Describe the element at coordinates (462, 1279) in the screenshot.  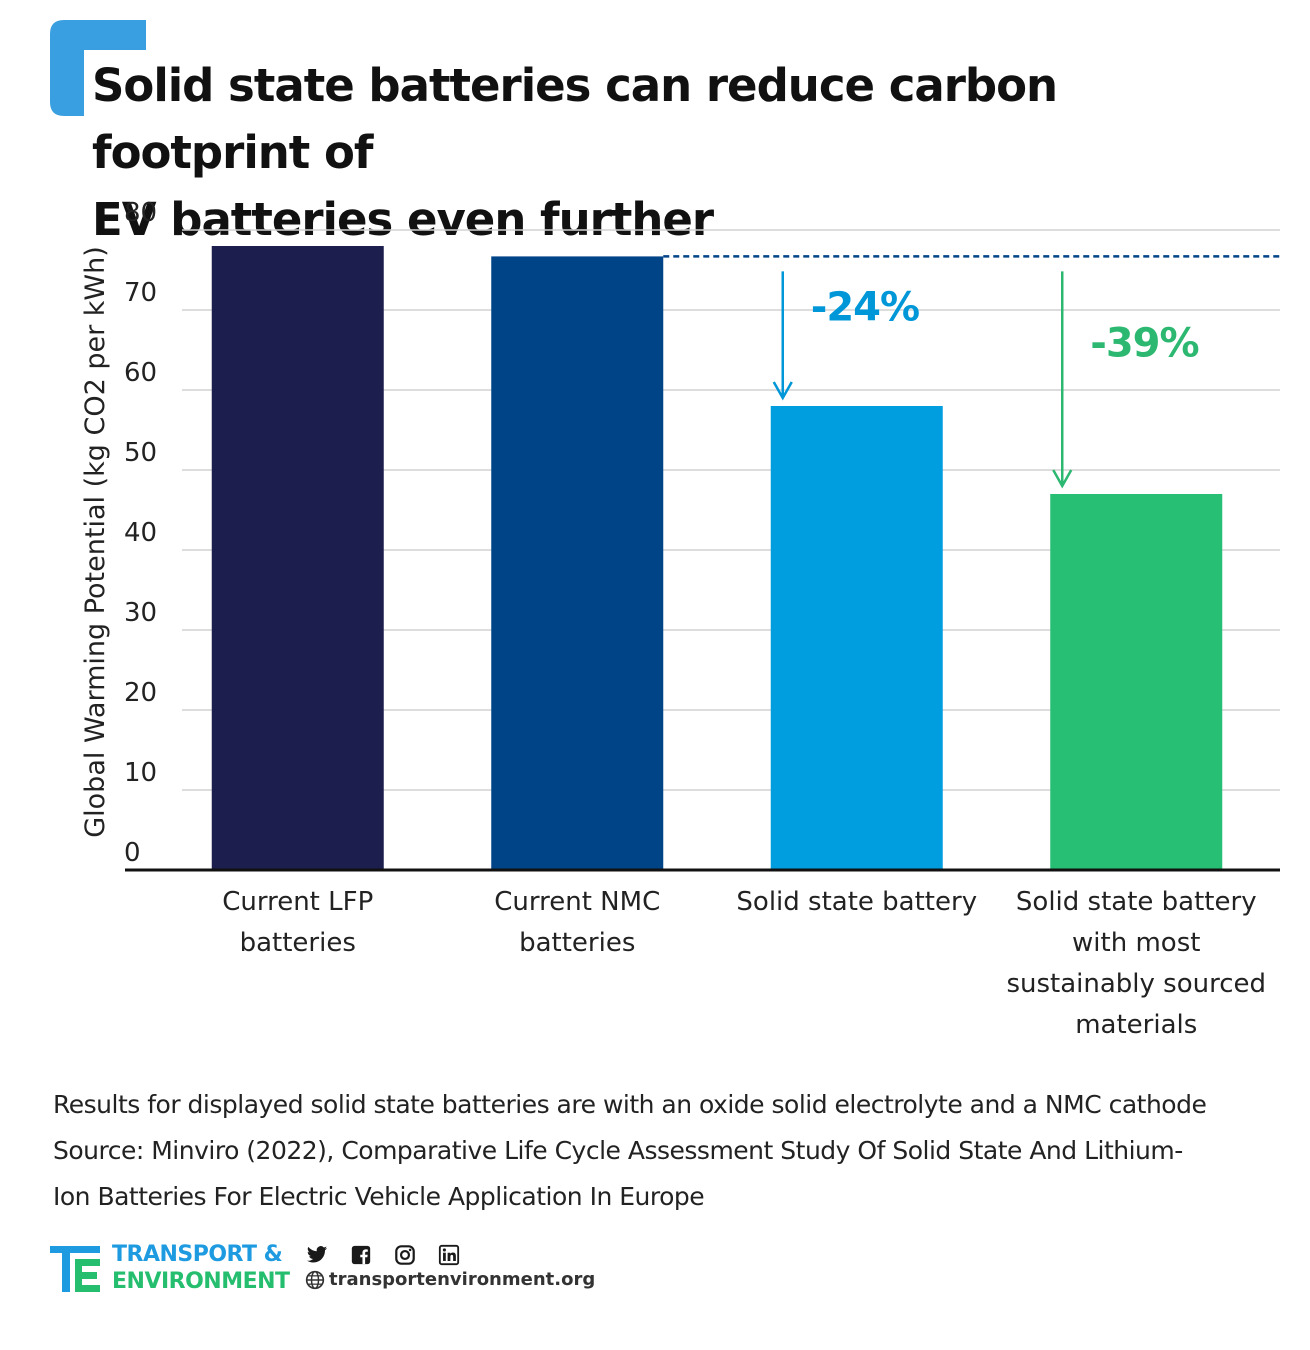
I see `website-url: transportenvironment.org` at that location.